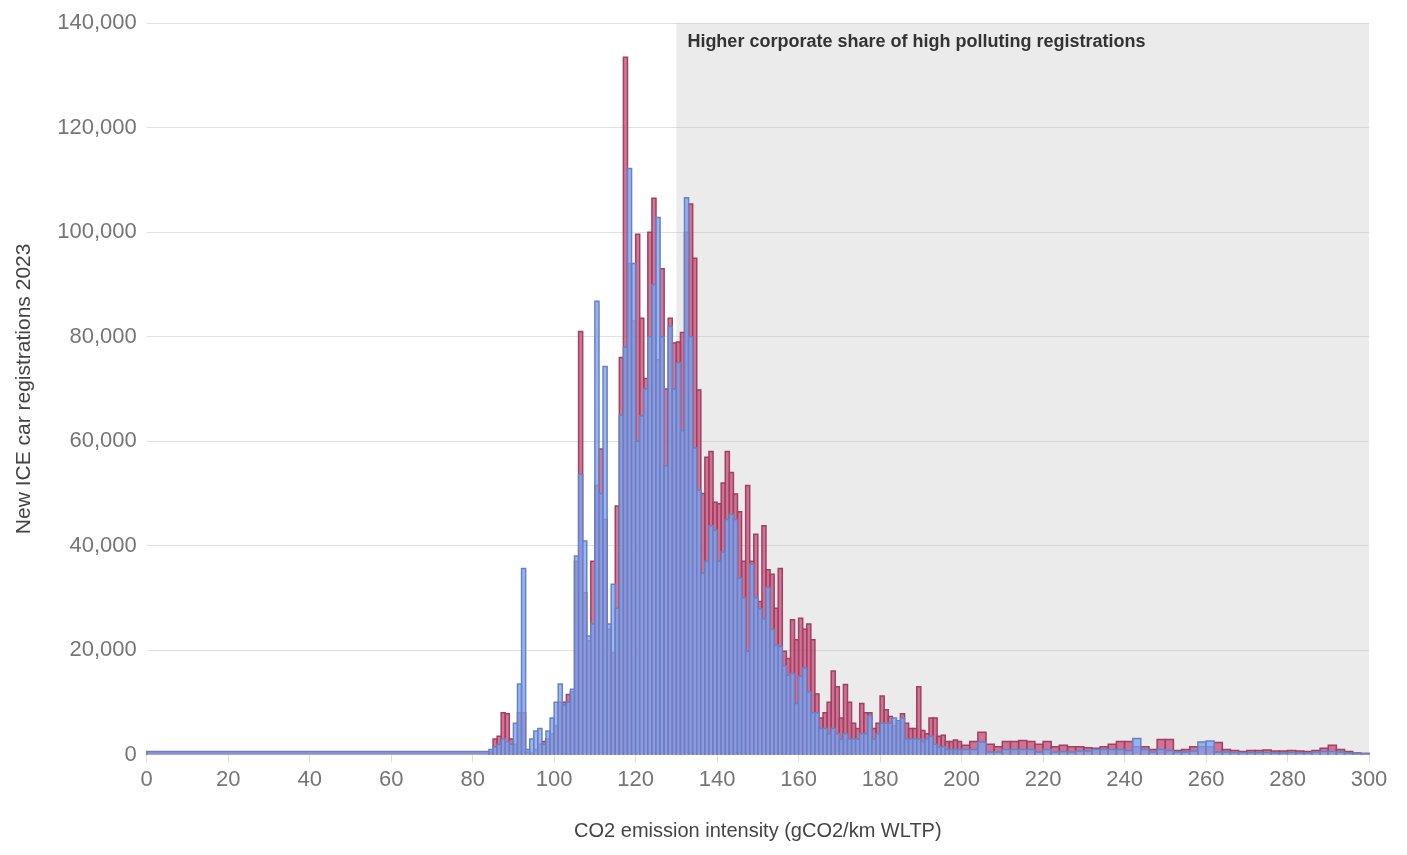 The image size is (1407, 855). Describe the element at coordinates (1287, 778) in the screenshot. I see `x-tick-label: 280` at that location.